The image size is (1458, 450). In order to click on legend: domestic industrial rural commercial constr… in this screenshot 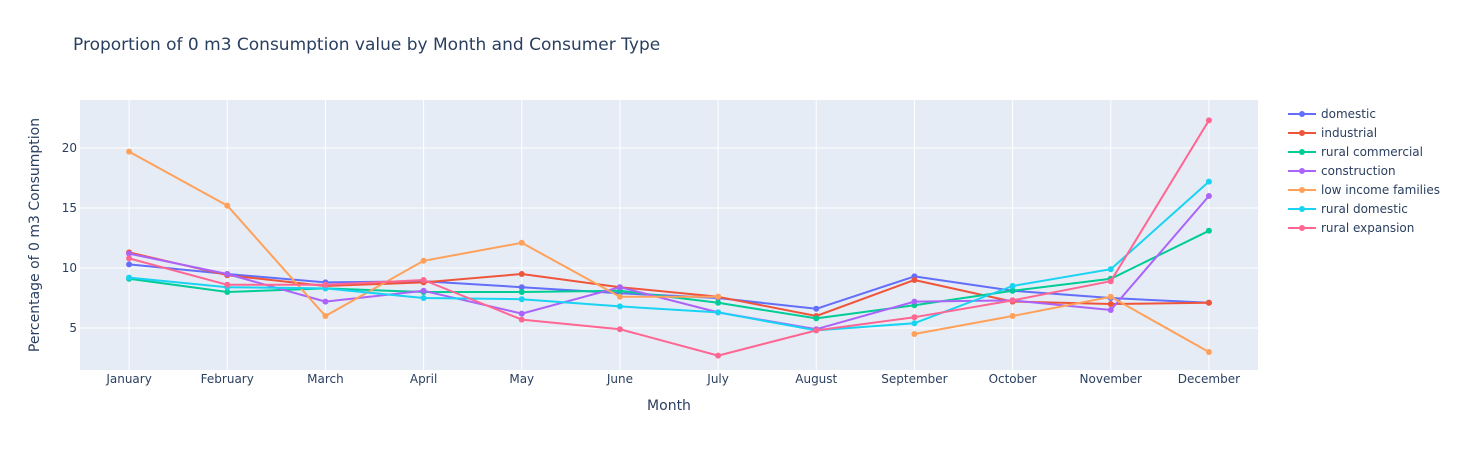, I will do `click(1364, 171)`.